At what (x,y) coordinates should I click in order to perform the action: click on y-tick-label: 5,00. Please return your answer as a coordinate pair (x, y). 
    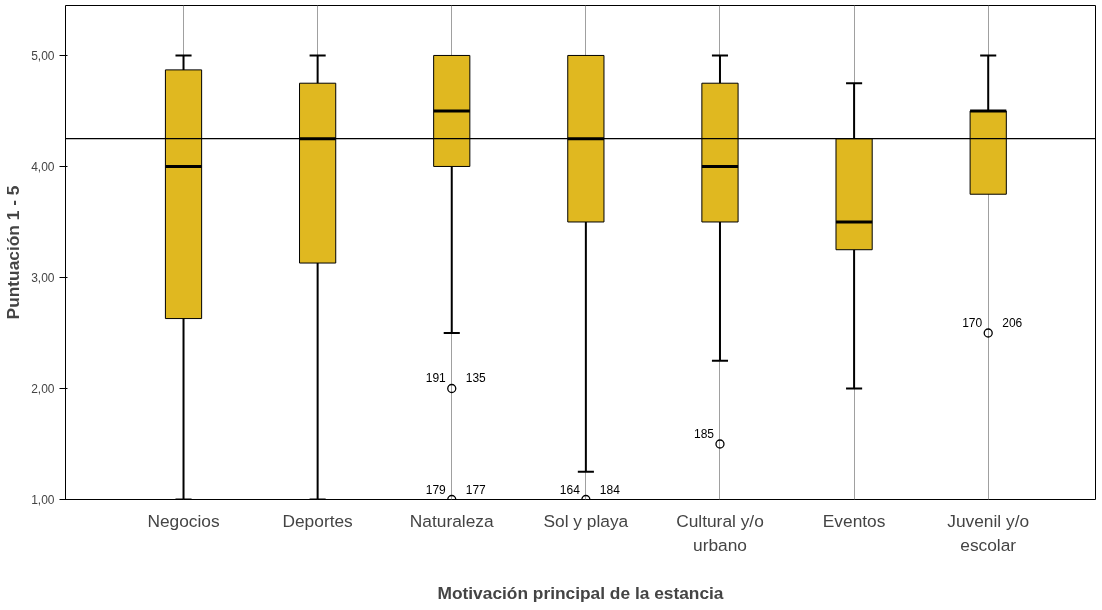
    Looking at the image, I should click on (43, 55).